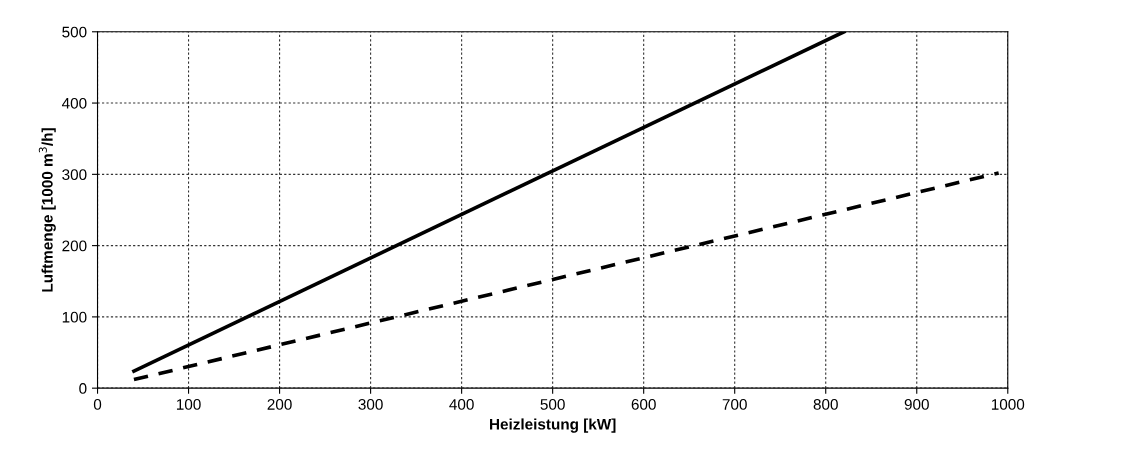 This screenshot has width=1121, height=454. Describe the element at coordinates (734, 404) in the screenshot. I see `x-tick-label: 700` at that location.